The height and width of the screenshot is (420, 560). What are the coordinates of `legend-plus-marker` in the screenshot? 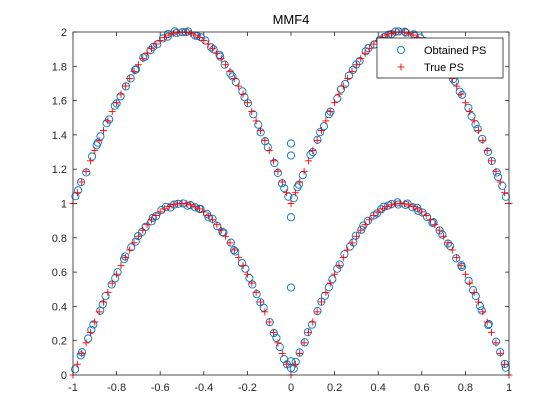 It's located at (401, 67).